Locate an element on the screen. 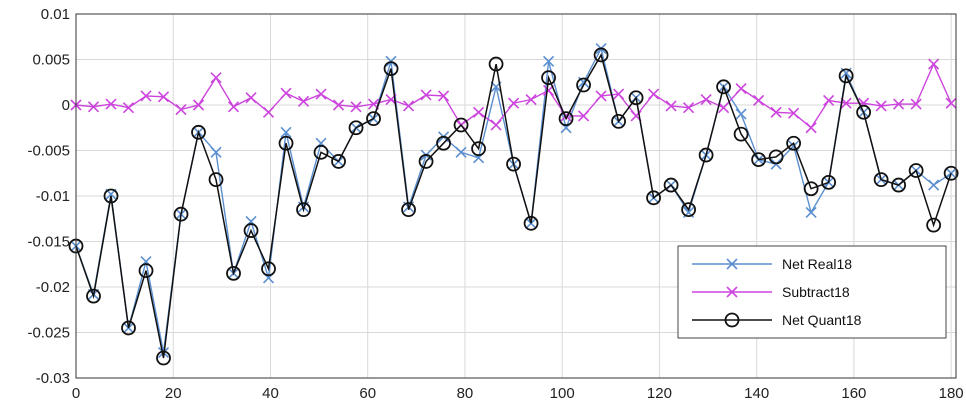 This screenshot has width=966, height=406. legend-label: Net Real18 is located at coordinates (817, 264).